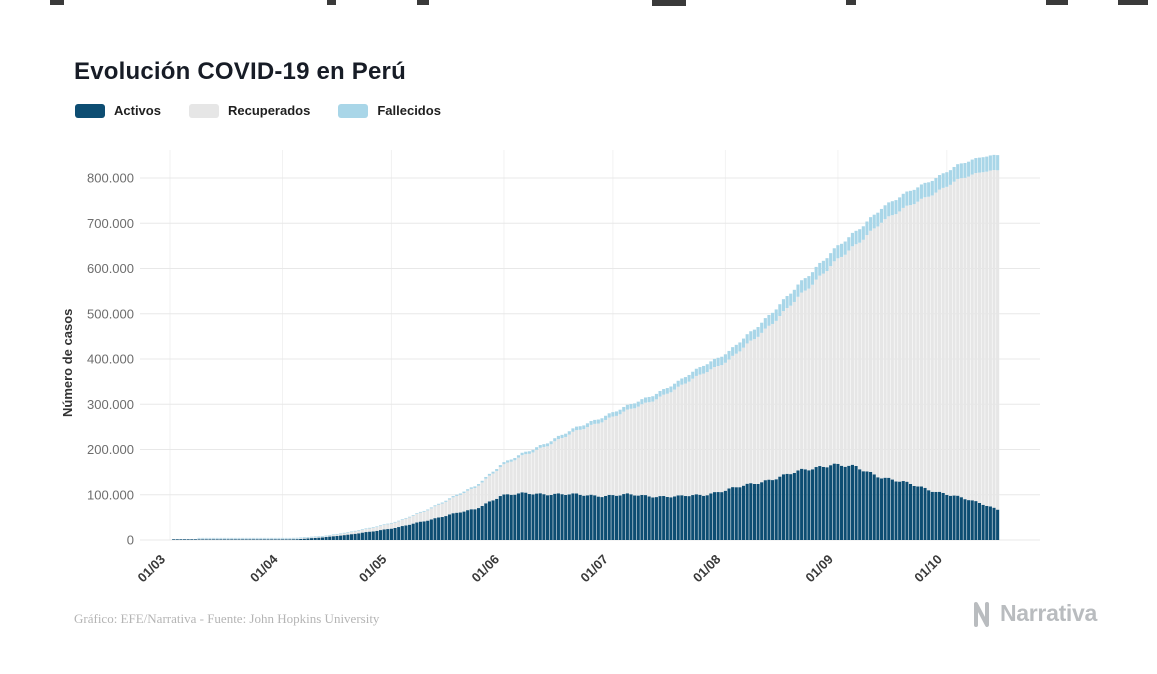 The image size is (1157, 674). Describe the element at coordinates (331, 2) in the screenshot. I see `window-edge-artifact` at that location.